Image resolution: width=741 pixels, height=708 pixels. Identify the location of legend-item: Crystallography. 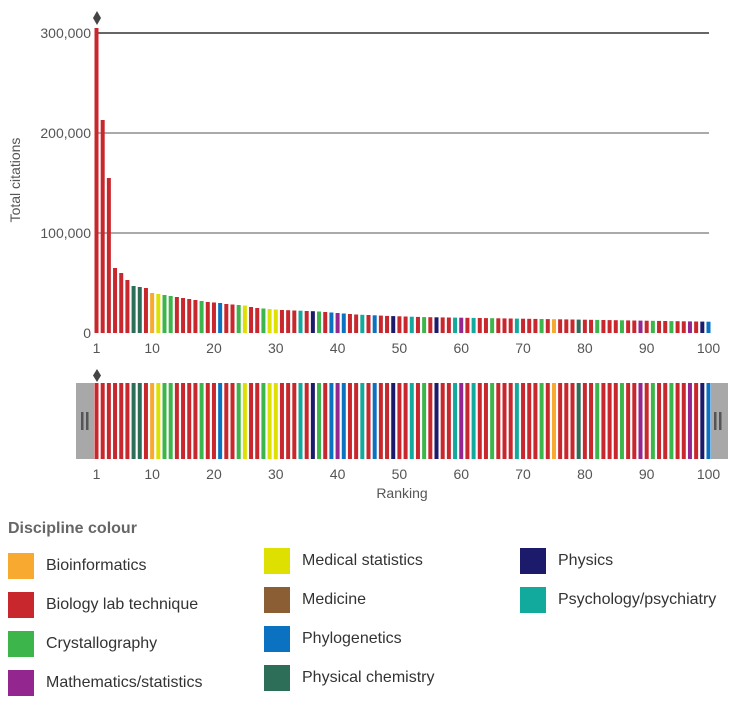
(82, 644).